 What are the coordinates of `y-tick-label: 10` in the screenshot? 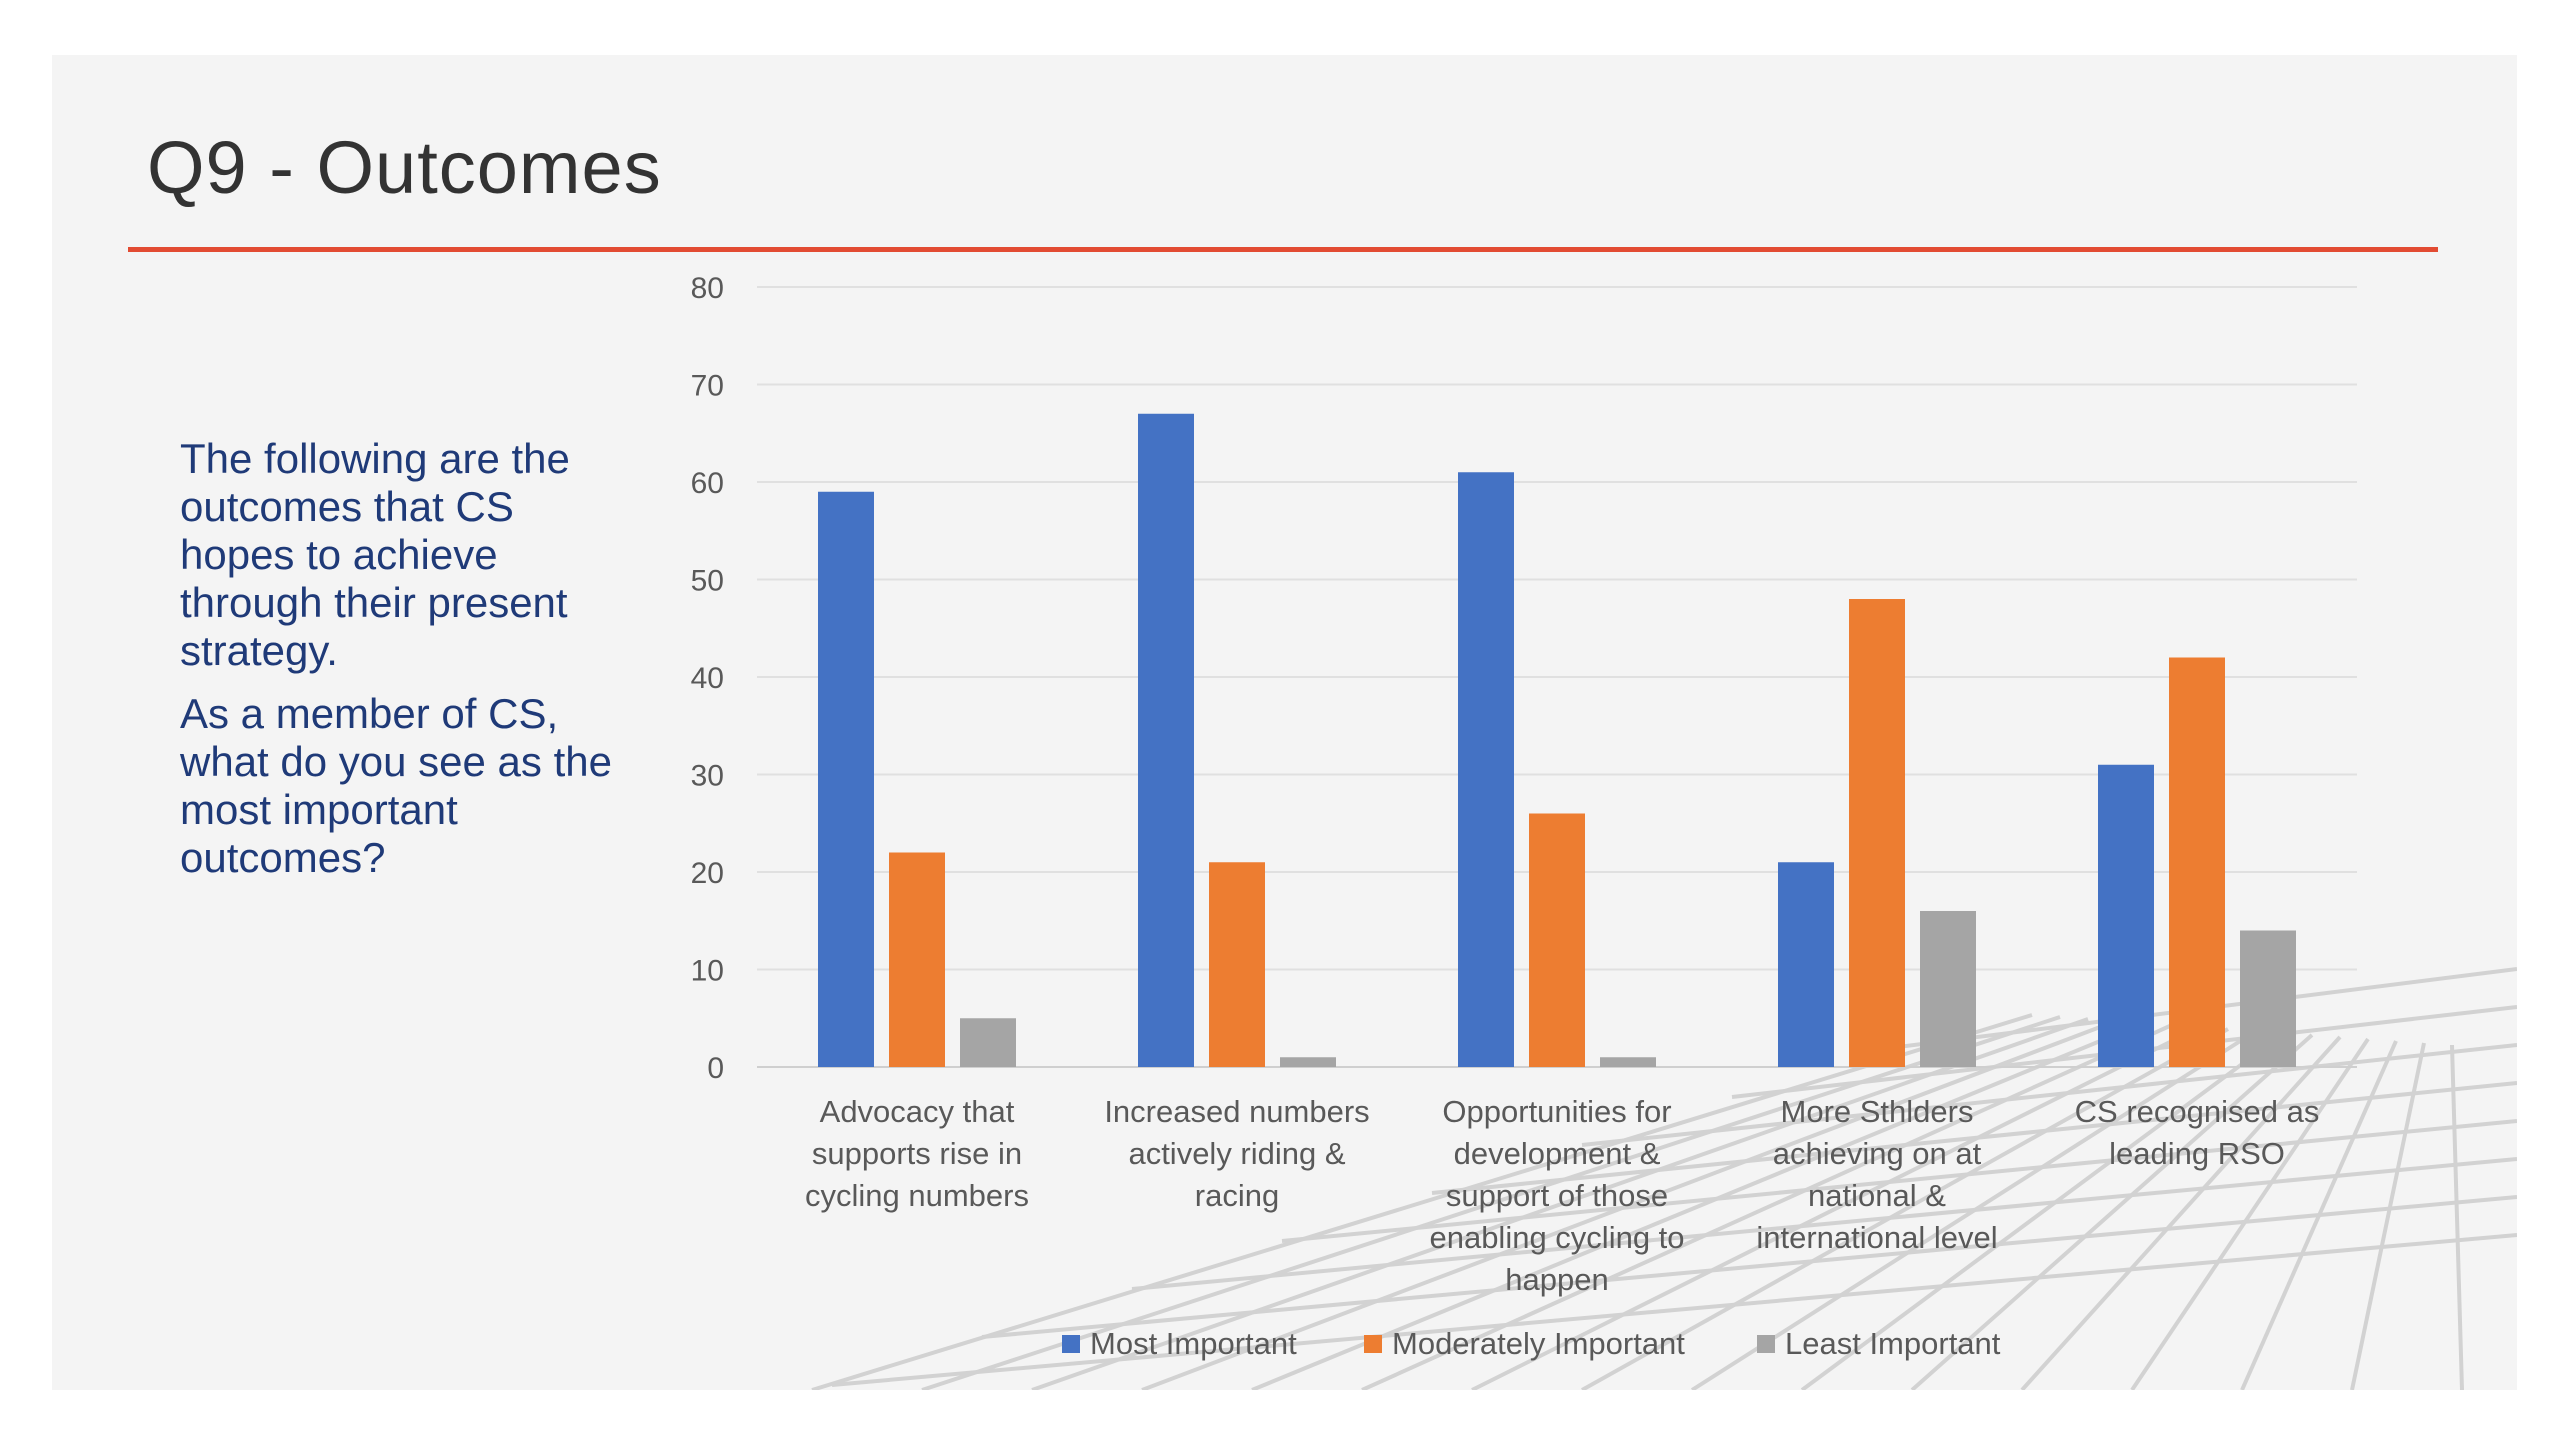 It's located at (707, 971).